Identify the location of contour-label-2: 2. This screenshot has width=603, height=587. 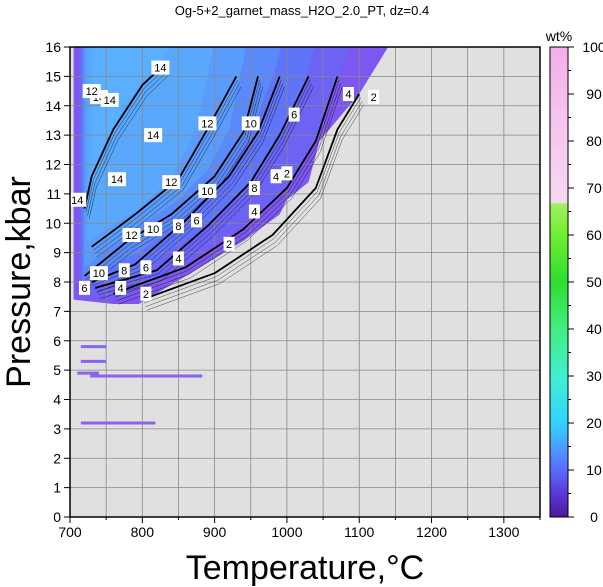
(287, 174).